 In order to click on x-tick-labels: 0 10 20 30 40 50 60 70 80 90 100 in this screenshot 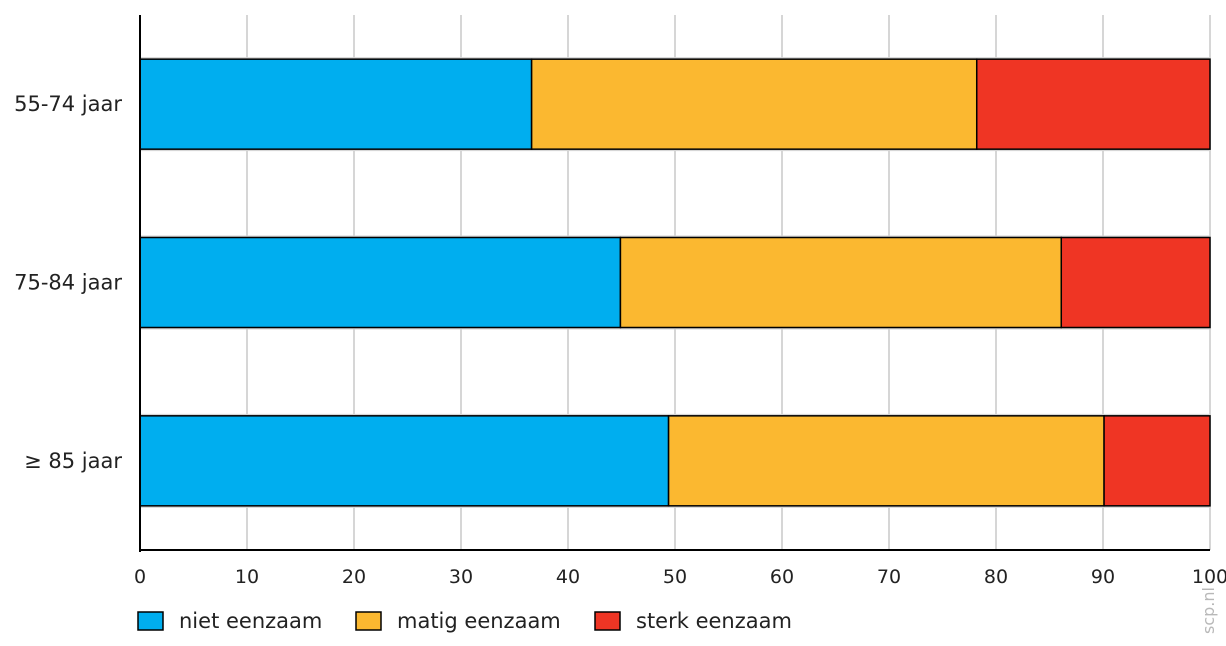, I will do `click(680, 577)`.